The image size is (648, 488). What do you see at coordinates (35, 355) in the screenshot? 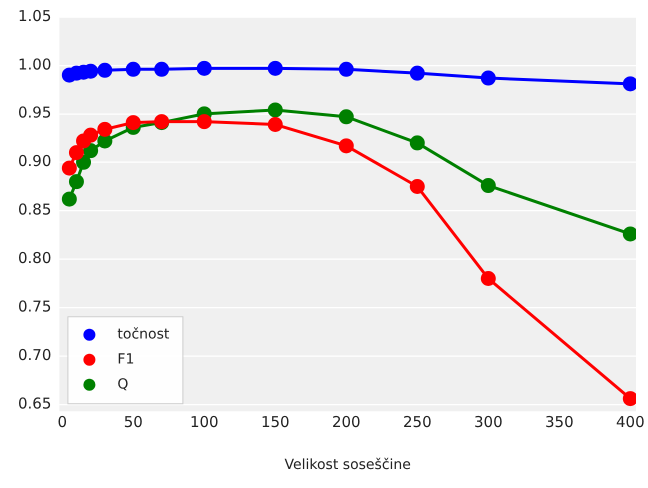
I see `y-tick-label: 0.70` at bounding box center [35, 355].